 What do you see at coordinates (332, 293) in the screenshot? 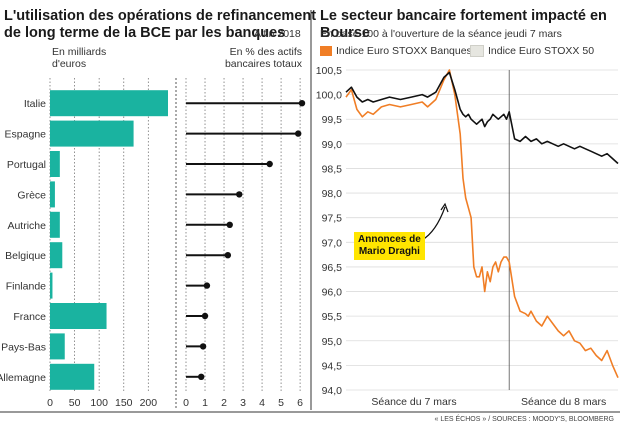
I see `line-y-tick-label: 96,0` at bounding box center [332, 293].